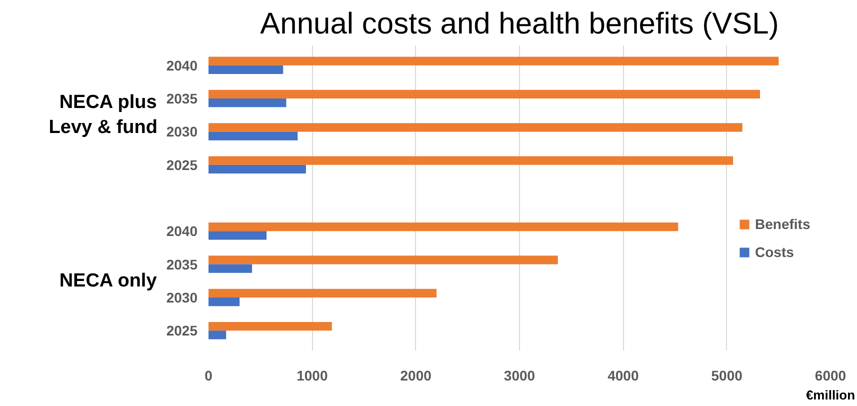 The image size is (857, 406). What do you see at coordinates (208, 376) in the screenshot?
I see `x-tick-label: 0` at bounding box center [208, 376].